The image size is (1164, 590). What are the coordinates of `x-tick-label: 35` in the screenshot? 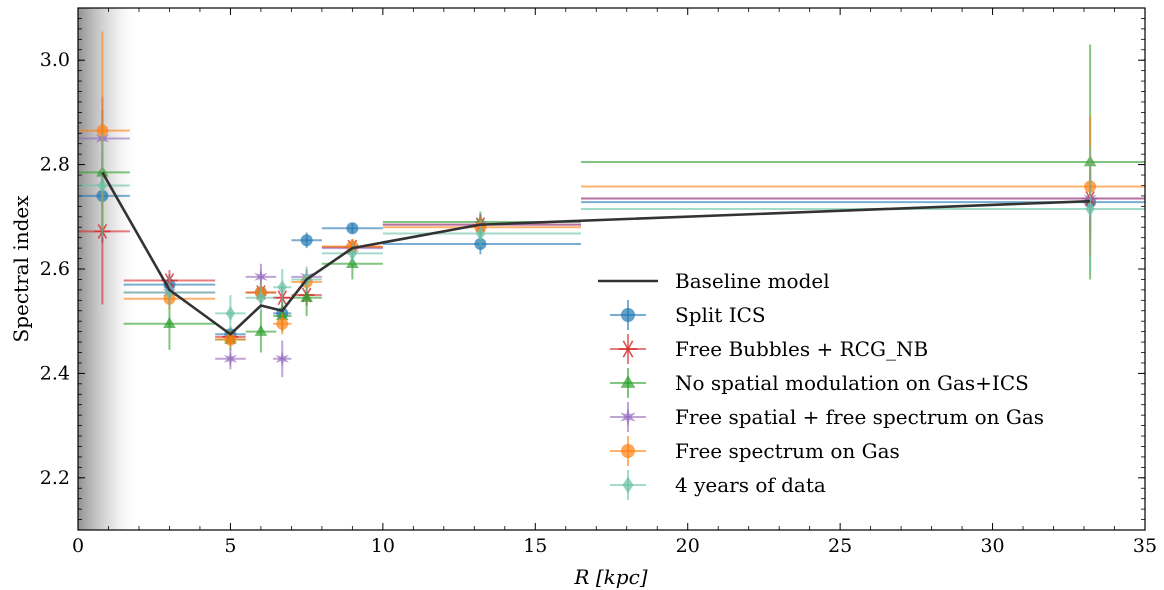 It's located at (1145, 546).